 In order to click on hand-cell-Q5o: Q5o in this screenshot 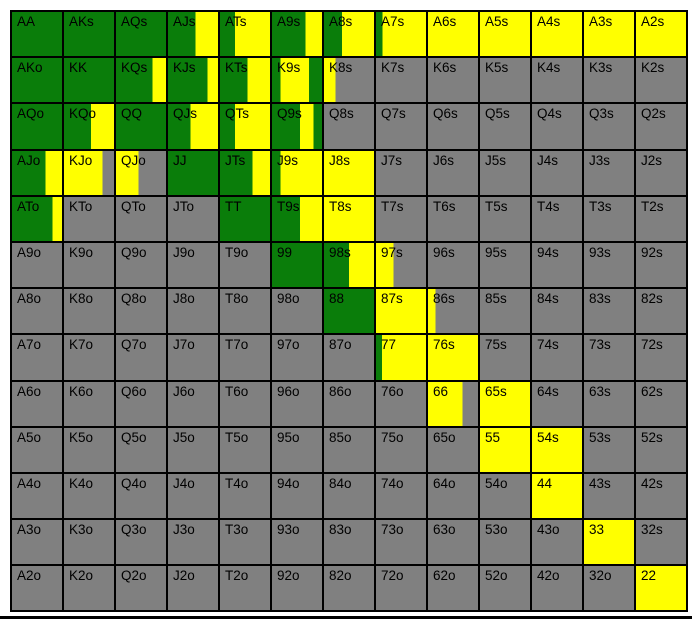, I will do `click(141, 449)`.